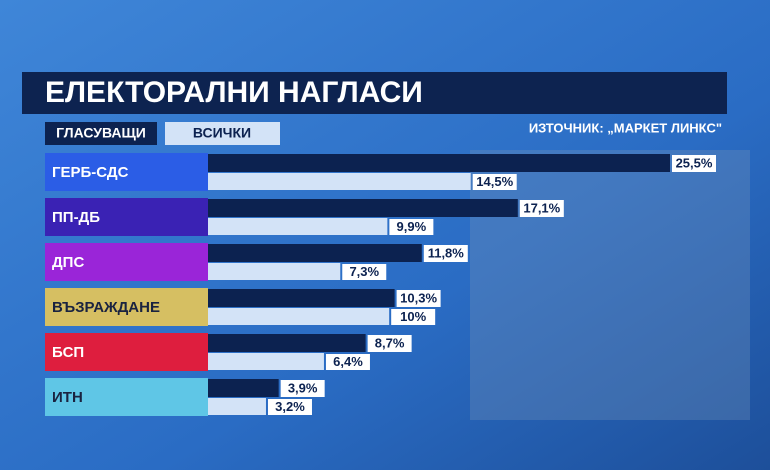  Describe the element at coordinates (68, 352) in the screenshot. I see `category-label: БСП` at that location.